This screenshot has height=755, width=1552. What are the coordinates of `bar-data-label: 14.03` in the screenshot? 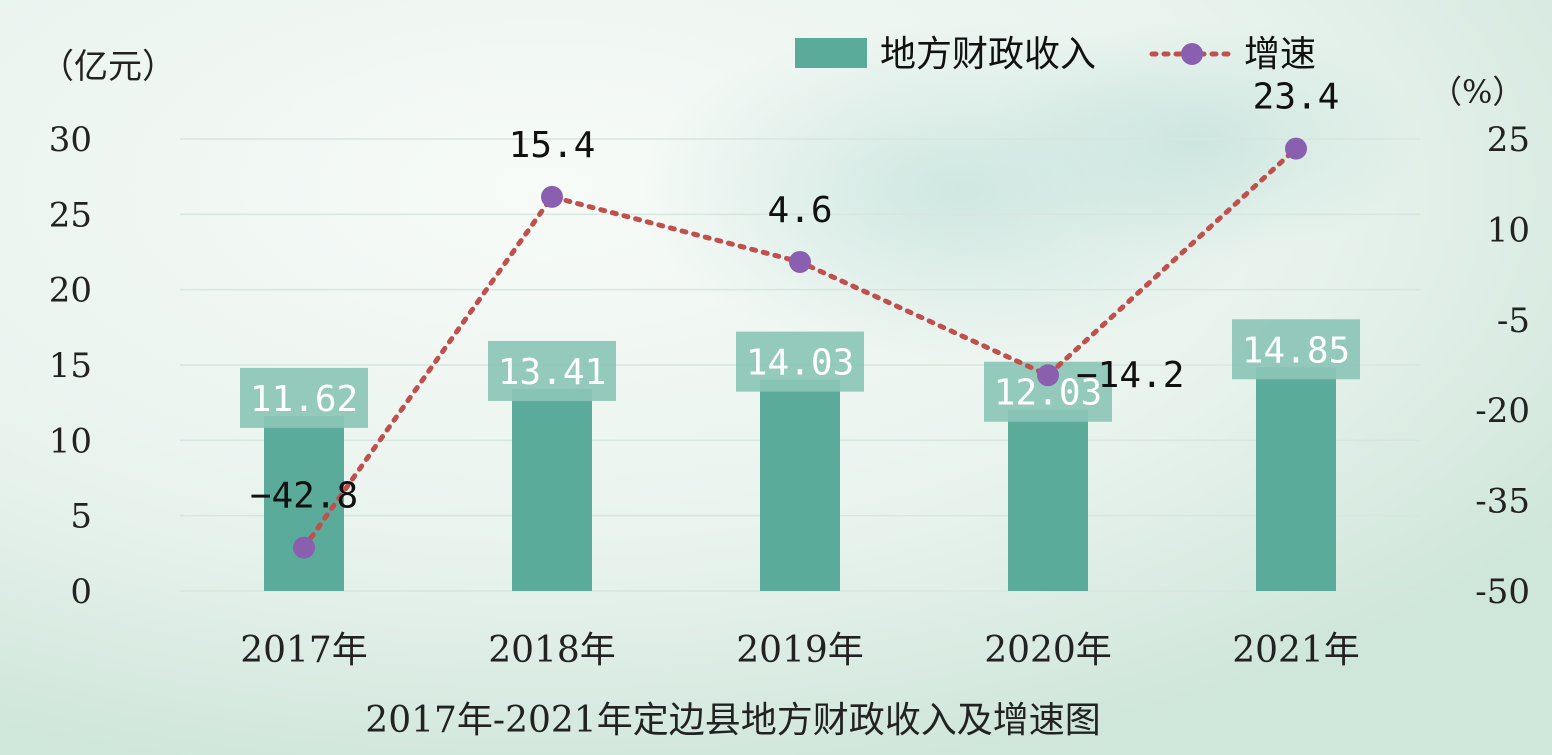 It's located at (800, 363).